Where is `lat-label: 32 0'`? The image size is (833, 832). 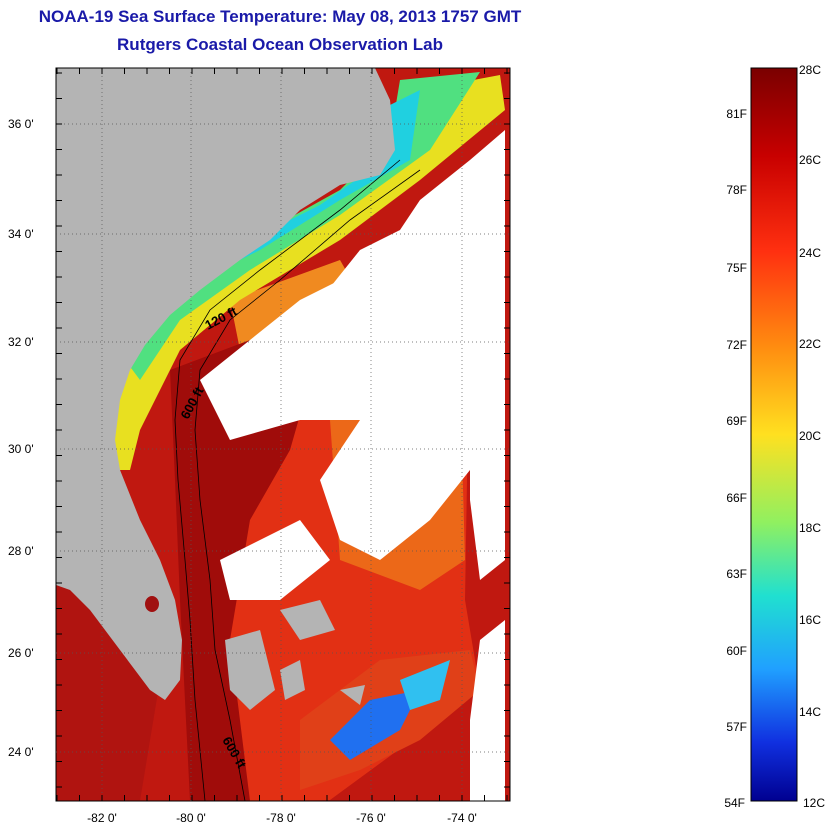 lat-label: 32 0' is located at coordinates (21, 342).